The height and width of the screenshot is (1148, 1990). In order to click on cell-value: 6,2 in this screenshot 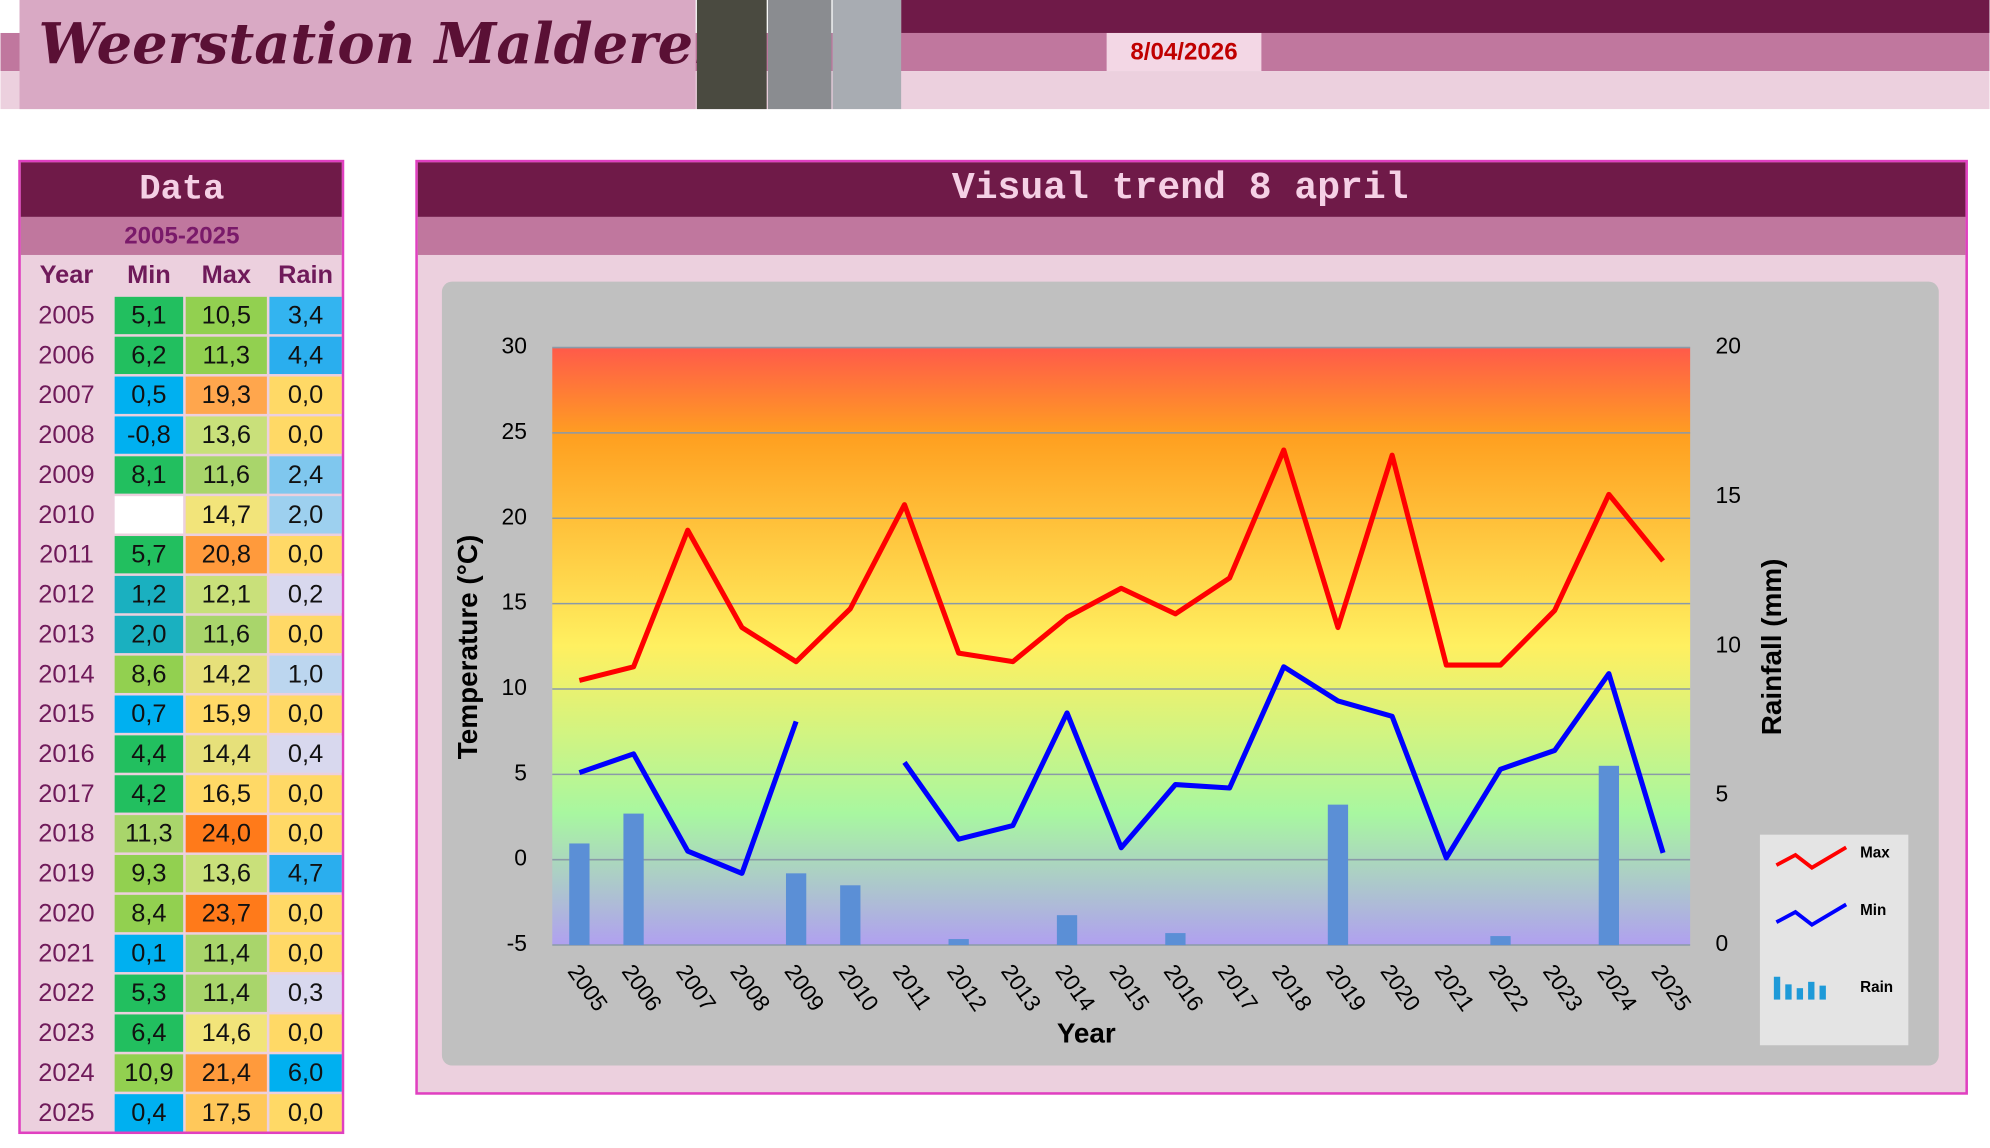, I will do `click(148, 355)`.